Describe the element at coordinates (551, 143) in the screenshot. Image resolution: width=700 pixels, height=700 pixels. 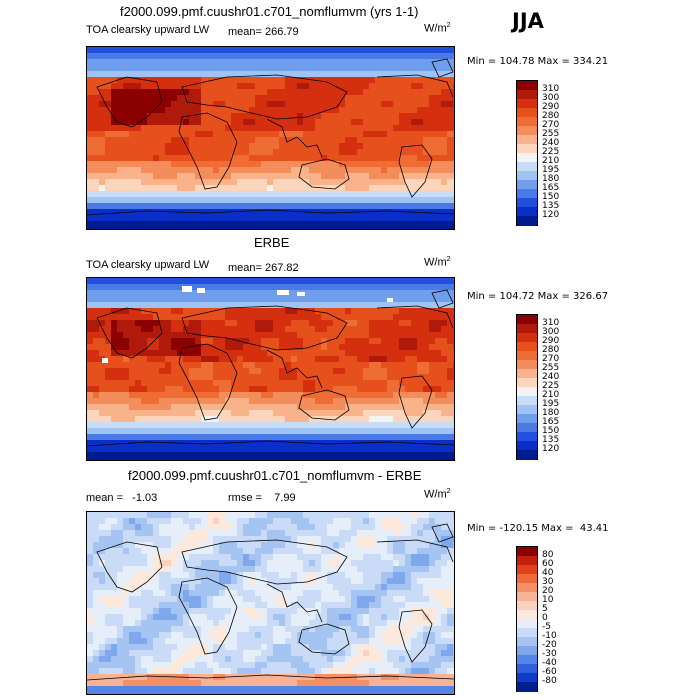
I see `panel1-colorbar-label: 240` at that location.